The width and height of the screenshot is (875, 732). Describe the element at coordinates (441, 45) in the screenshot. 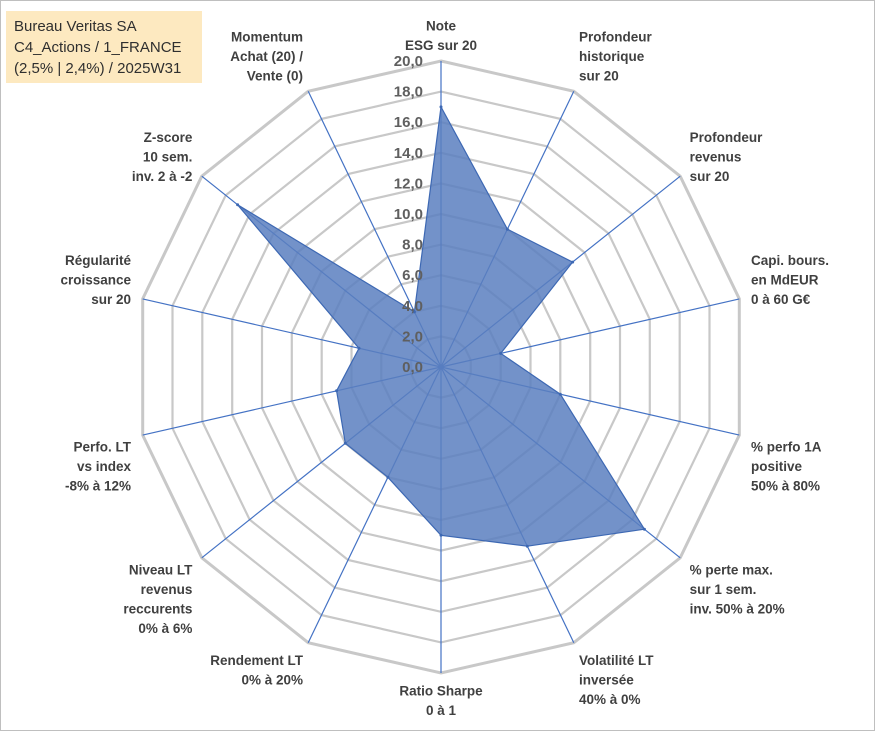

I see `axis-label-line: ESG sur 20` at that location.